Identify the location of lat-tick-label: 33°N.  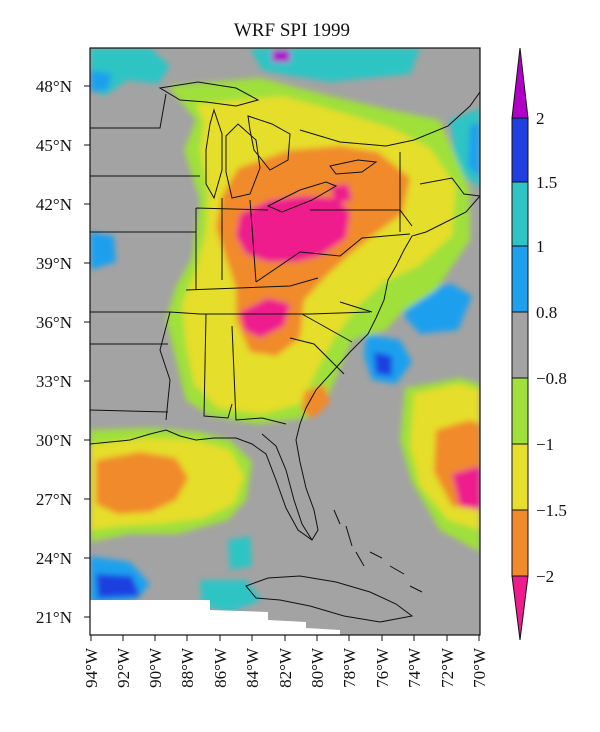
(54, 381).